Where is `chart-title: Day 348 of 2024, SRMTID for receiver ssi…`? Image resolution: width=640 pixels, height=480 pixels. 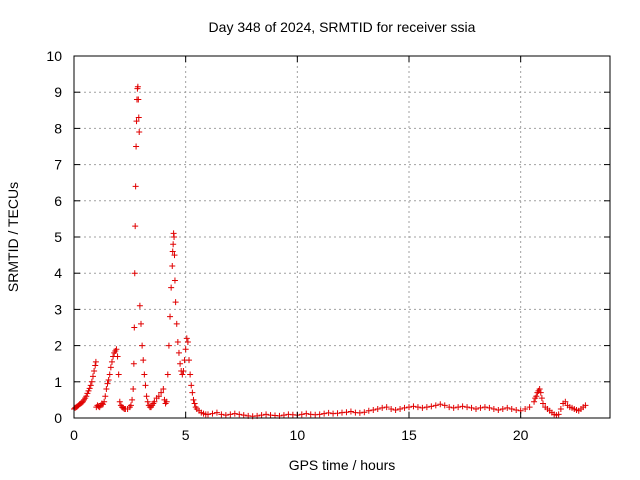 chart-title: Day 348 of 2024, SRMTID for receiver ssi… is located at coordinates (342, 27).